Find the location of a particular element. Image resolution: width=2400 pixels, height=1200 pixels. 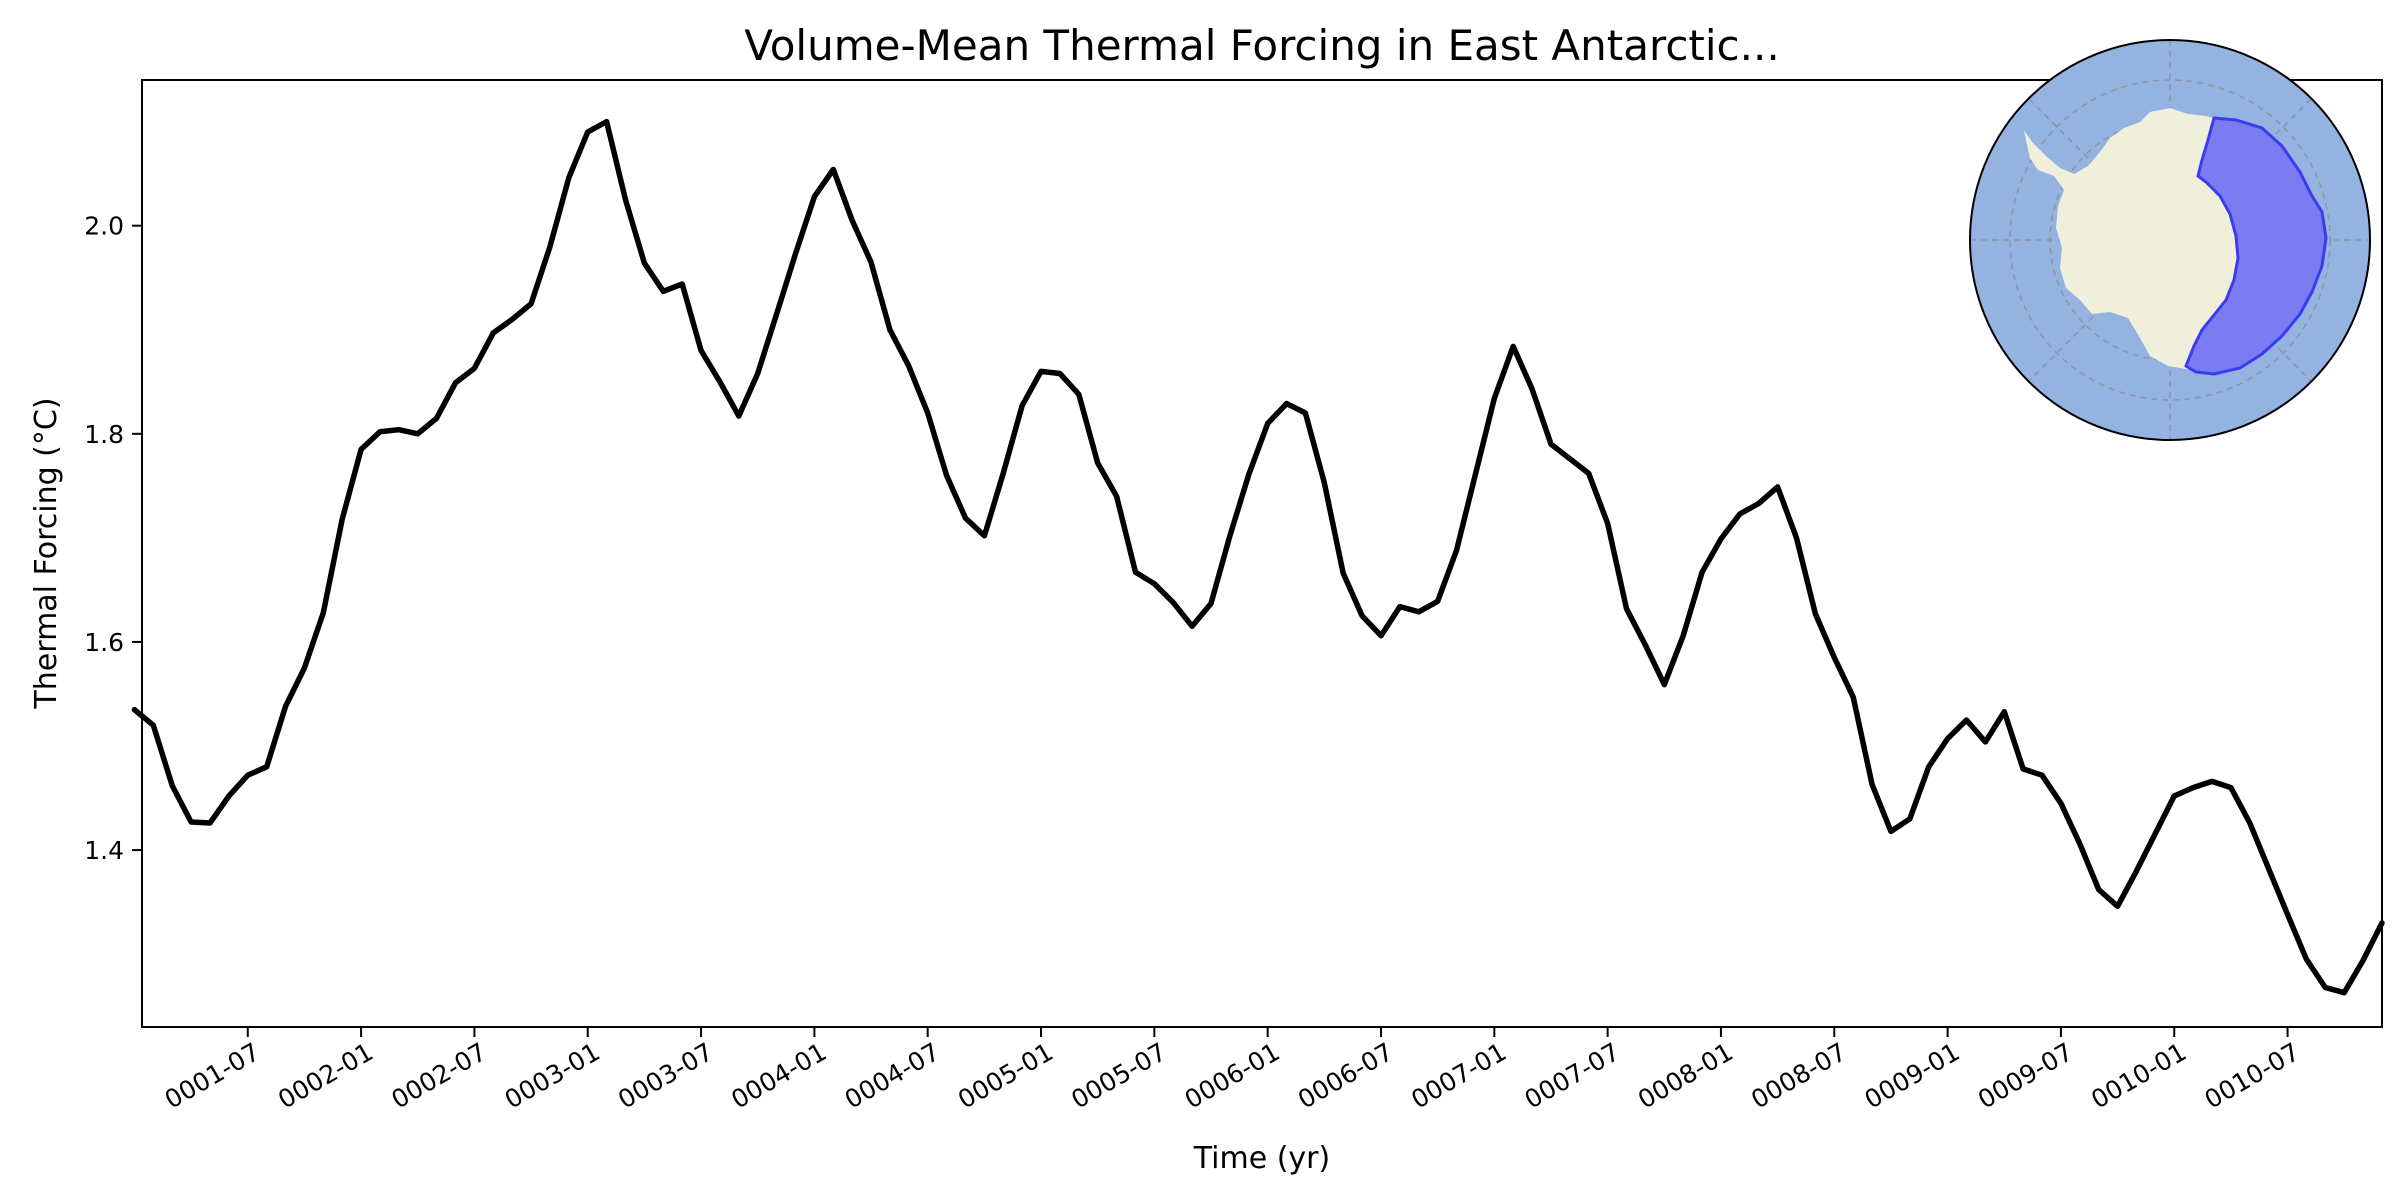

y-axis-label: Thermal Forcing (°C) is located at coordinates (46, 553).